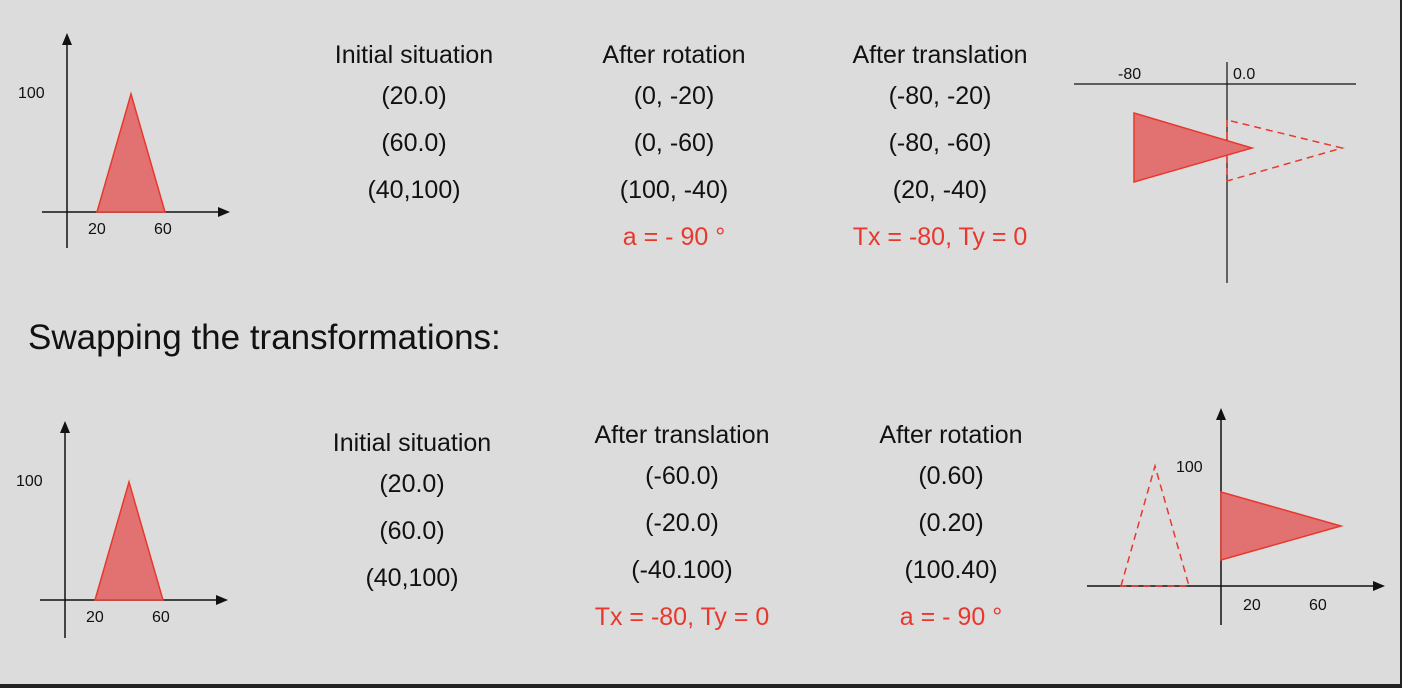 This screenshot has width=1402, height=688. I want to click on bottom-initial-graph: 100 20 60, so click(122, 529).